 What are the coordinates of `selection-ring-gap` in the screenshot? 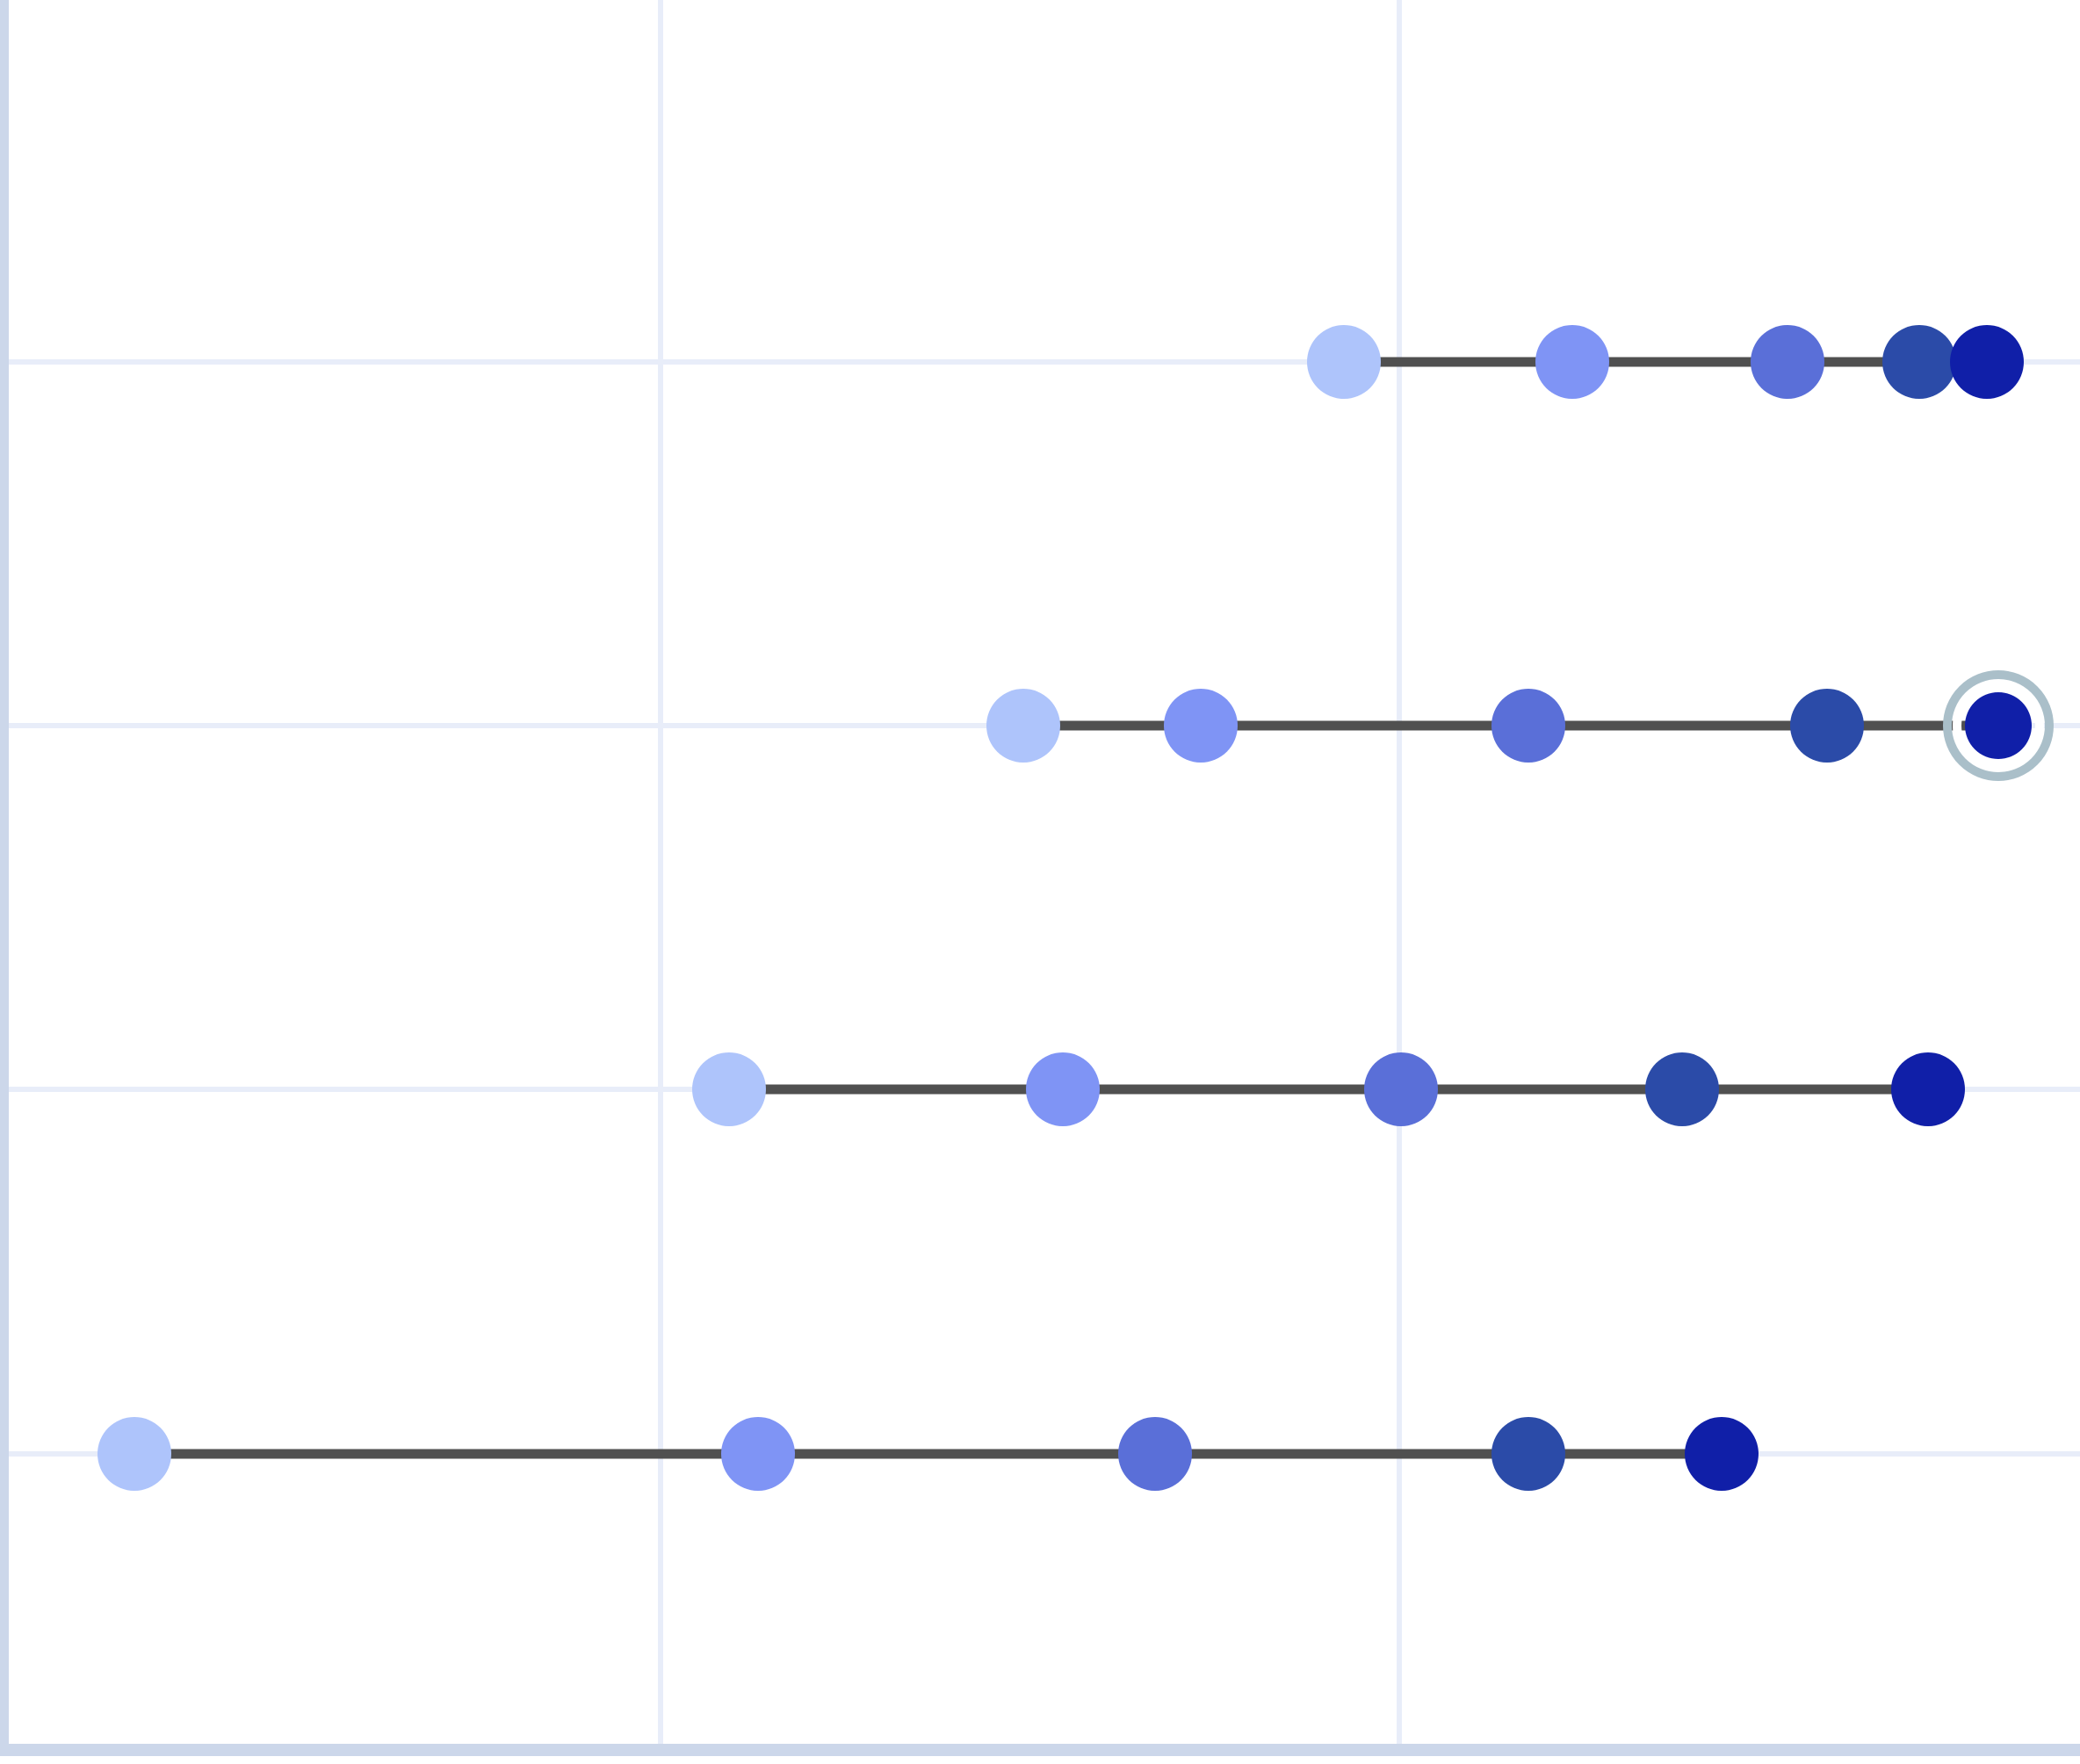 It's located at (1998, 725).